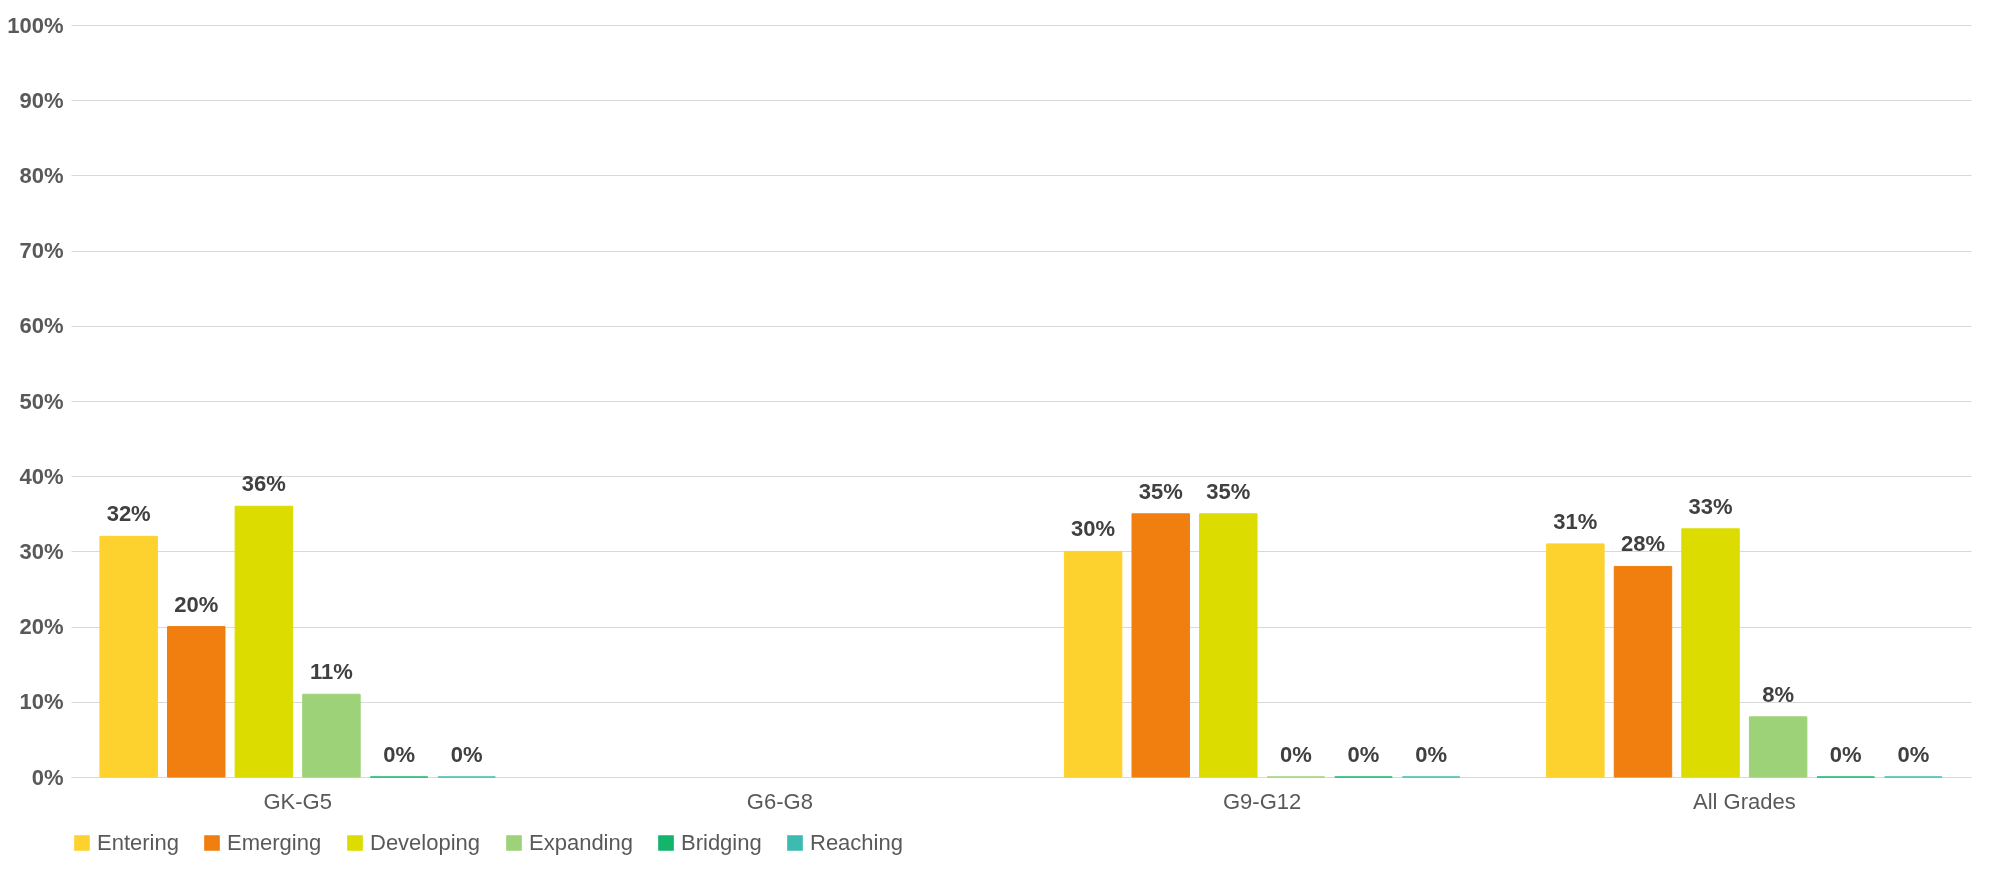 This screenshot has width=2001, height=879. I want to click on data-label: 20%, so click(196, 604).